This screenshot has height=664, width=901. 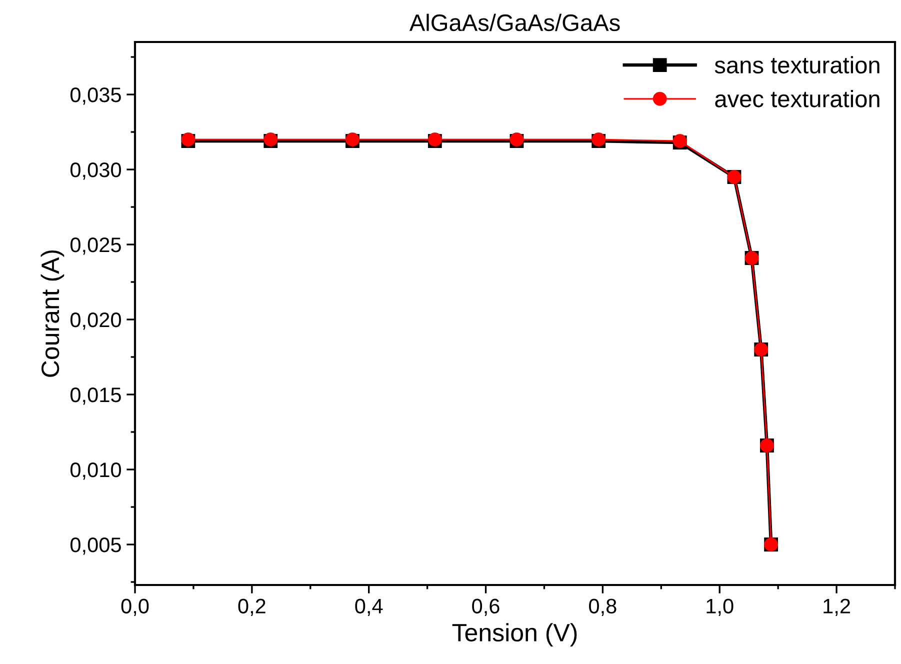 What do you see at coordinates (797, 99) in the screenshot?
I see `legend-label: avec texturation` at bounding box center [797, 99].